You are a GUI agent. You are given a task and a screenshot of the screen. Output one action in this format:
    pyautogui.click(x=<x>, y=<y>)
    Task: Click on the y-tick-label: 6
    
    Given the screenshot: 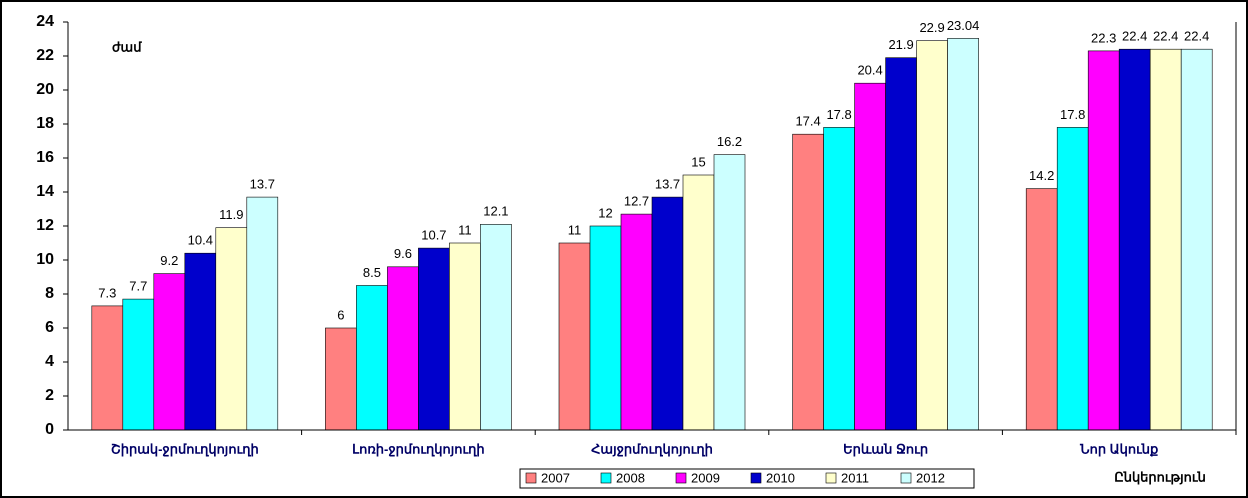 What is the action you would take?
    pyautogui.click(x=49, y=327)
    